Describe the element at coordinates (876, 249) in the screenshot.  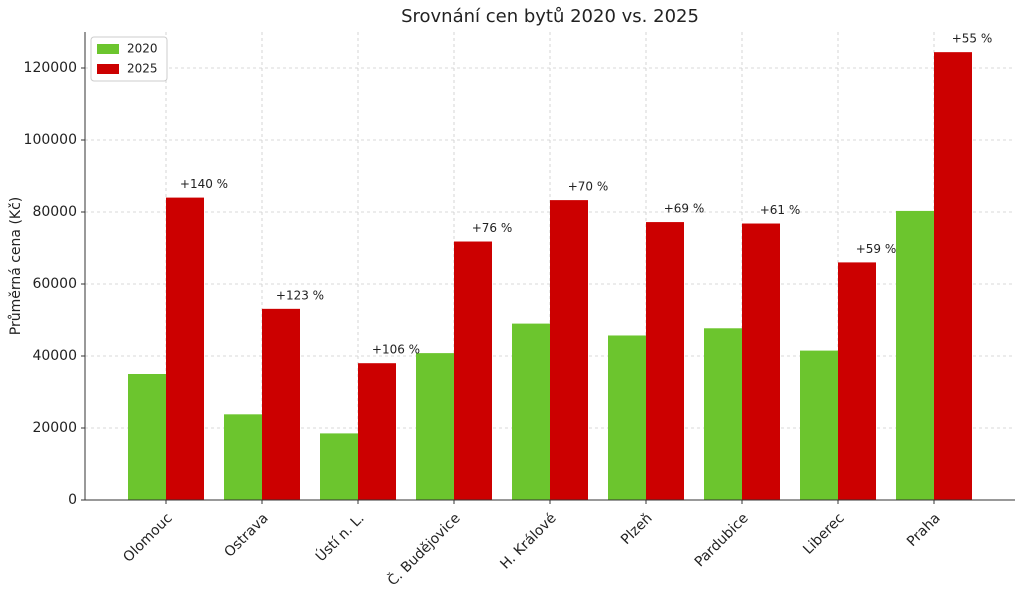
I see `annotation: +59 %` at that location.